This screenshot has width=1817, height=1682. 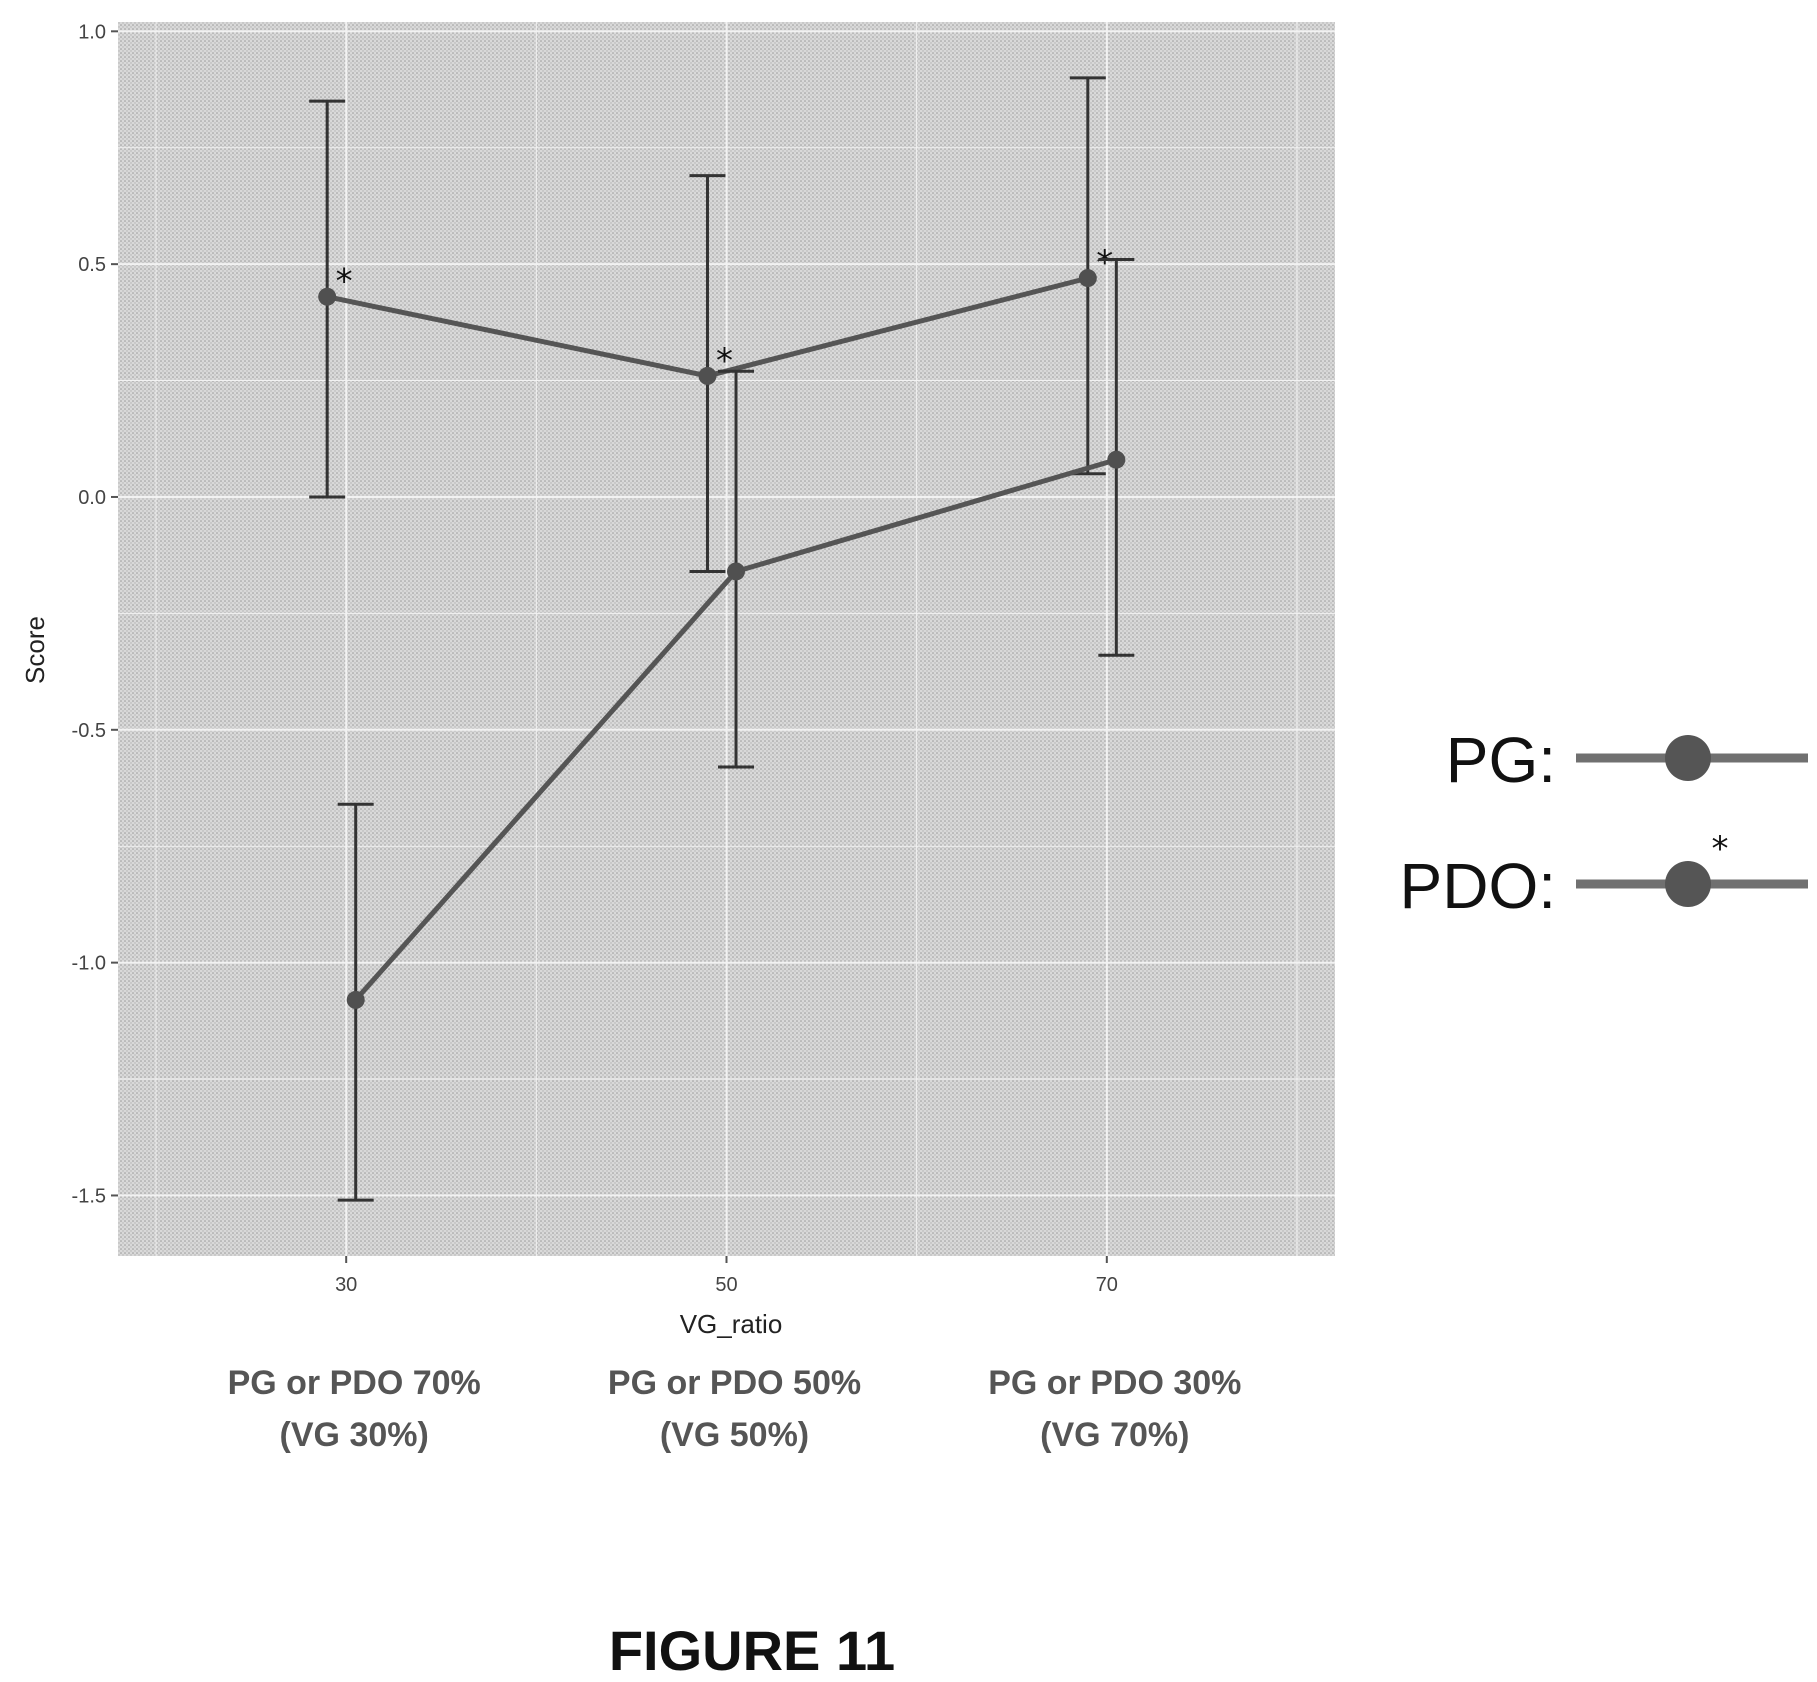 I want to click on legend-label-pg: PG:, so click(x=1501, y=760).